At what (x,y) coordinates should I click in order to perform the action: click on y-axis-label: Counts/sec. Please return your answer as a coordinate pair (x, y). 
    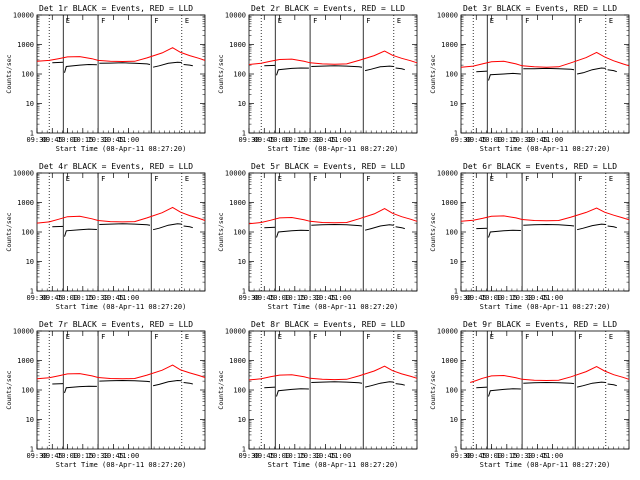
    Looking at the image, I should click on (221, 73).